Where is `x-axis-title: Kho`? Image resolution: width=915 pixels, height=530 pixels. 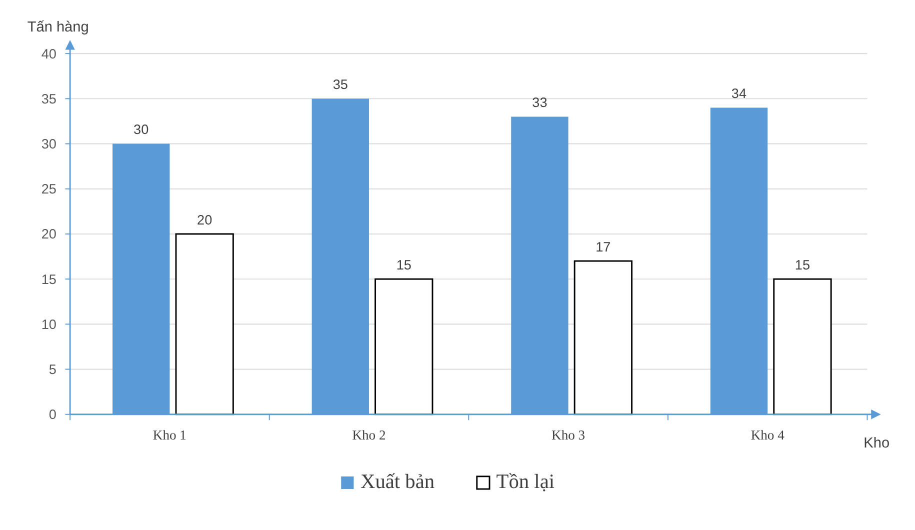 x-axis-title: Kho is located at coordinates (877, 443).